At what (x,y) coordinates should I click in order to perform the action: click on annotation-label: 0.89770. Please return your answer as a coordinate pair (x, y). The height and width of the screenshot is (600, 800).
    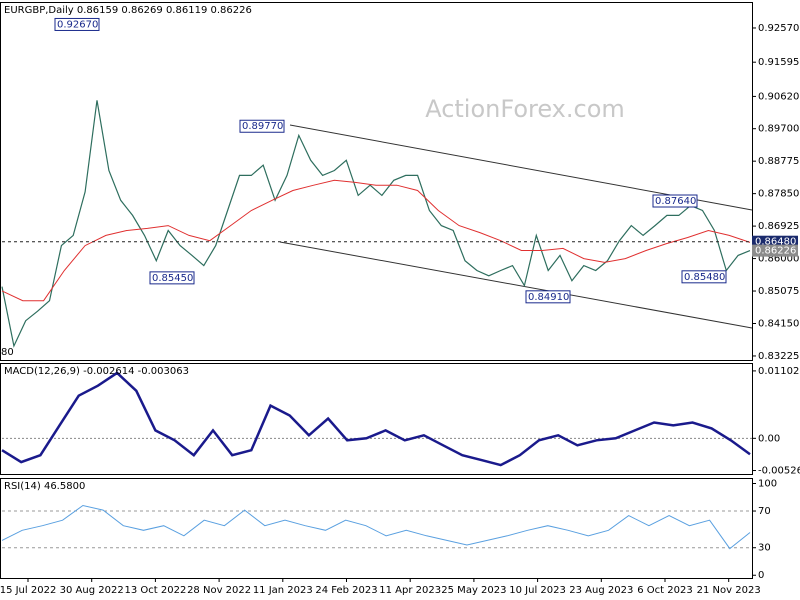
    Looking at the image, I should click on (262, 126).